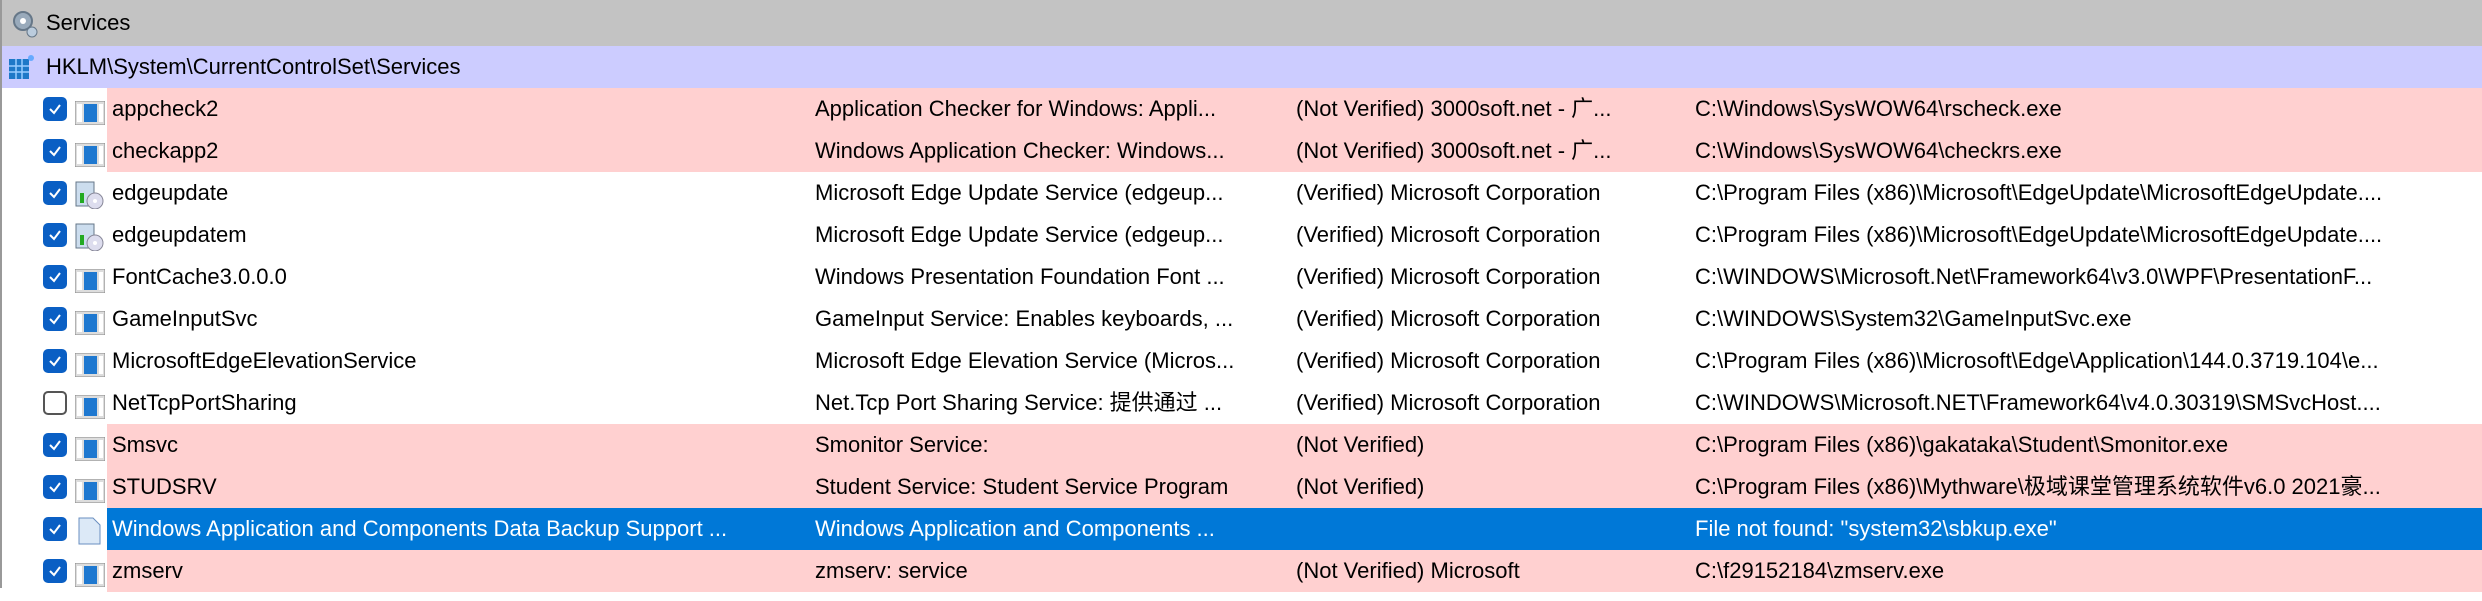 The width and height of the screenshot is (2482, 601). What do you see at coordinates (1242, 23) in the screenshot?
I see `group-header-services: Services` at bounding box center [1242, 23].